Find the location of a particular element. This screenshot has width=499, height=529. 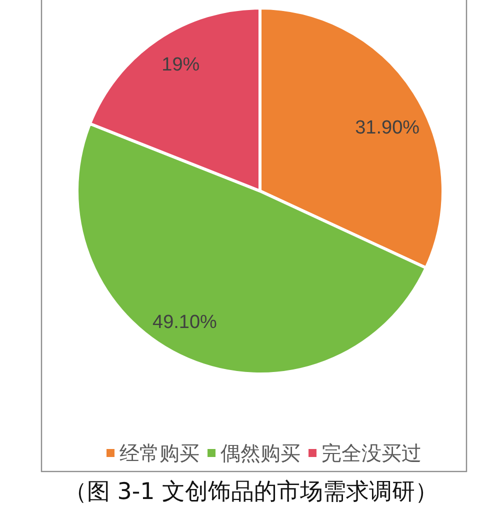

caption: （图 3-1 文创饰品的市场需求调研） is located at coordinates (251, 492).